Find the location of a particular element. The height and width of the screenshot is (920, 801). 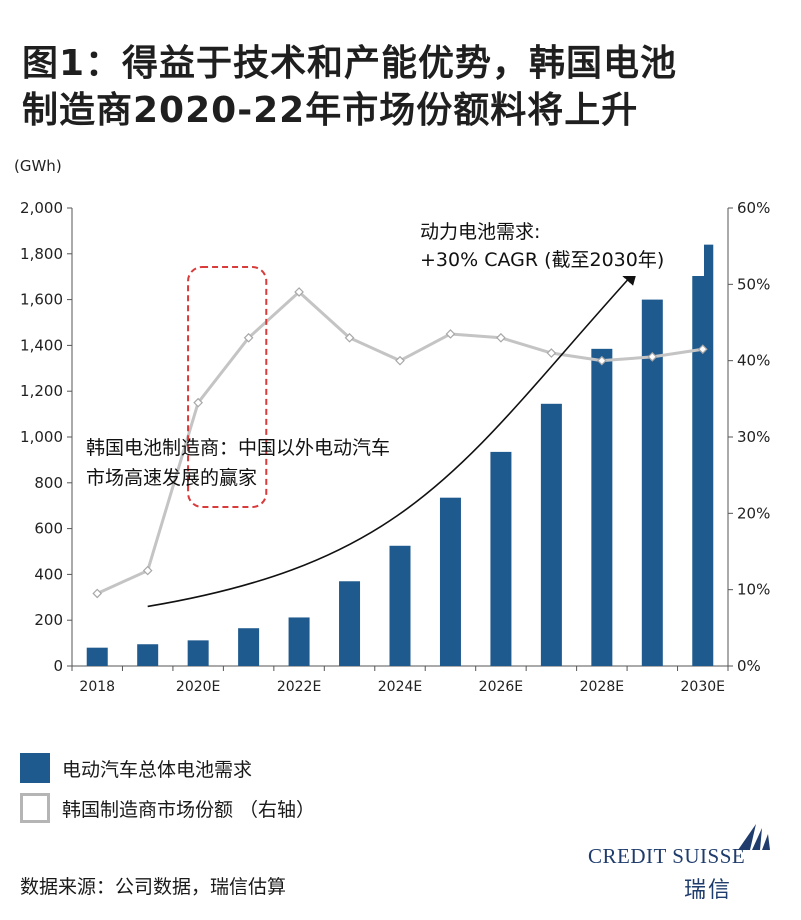

legend: 电动汽车总体电池需求 韩国制造商市场份额 （右轴） is located at coordinates (167, 790).